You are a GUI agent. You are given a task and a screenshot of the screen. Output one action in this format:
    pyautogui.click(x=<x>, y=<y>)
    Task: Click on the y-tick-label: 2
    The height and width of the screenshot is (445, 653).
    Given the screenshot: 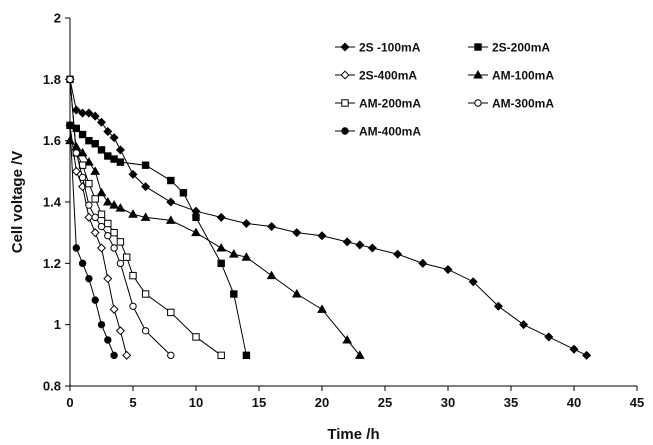 What is the action you would take?
    pyautogui.click(x=57, y=18)
    